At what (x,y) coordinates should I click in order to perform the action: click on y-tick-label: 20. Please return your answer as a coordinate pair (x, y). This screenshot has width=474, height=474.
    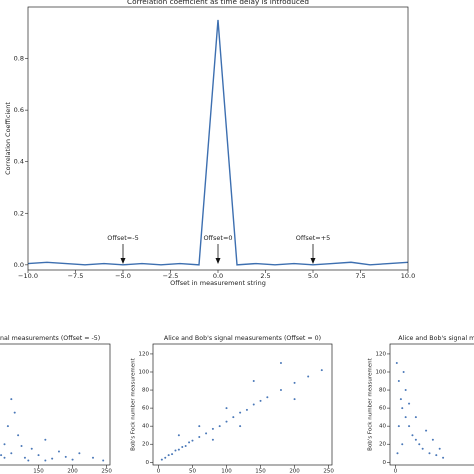
    Looking at the image, I should click on (382, 445).